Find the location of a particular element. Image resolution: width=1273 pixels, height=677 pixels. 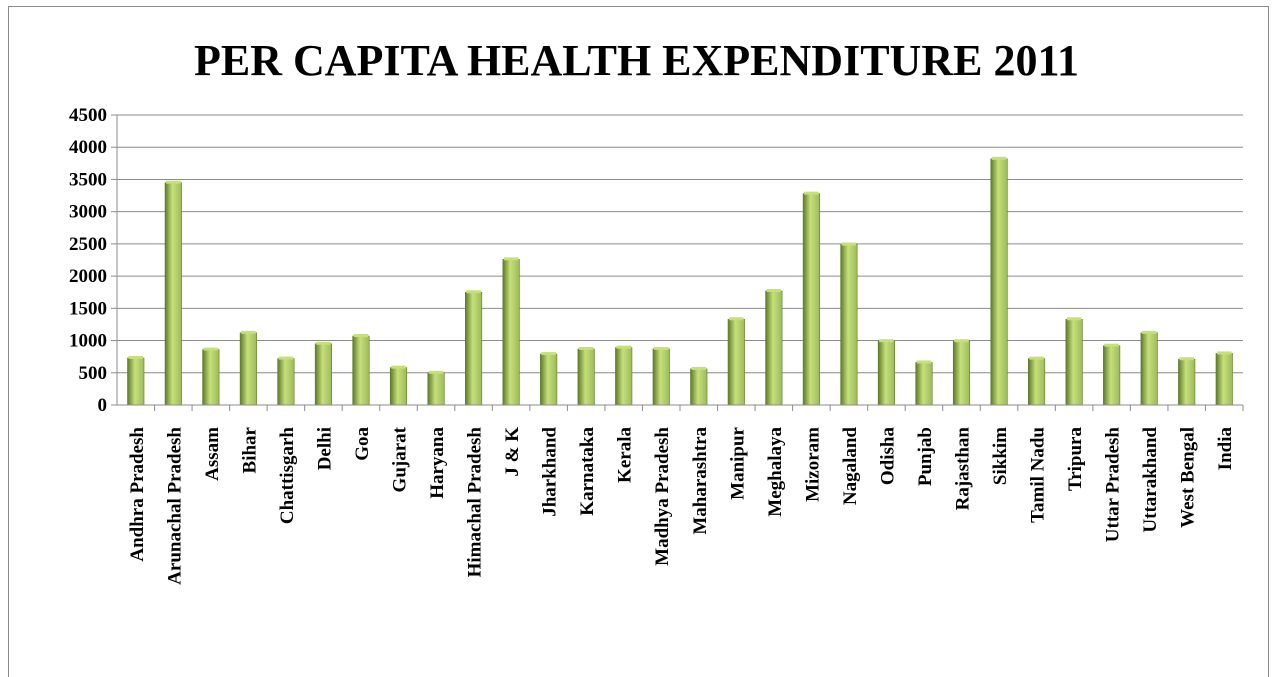

bar-goa is located at coordinates (361, 370).